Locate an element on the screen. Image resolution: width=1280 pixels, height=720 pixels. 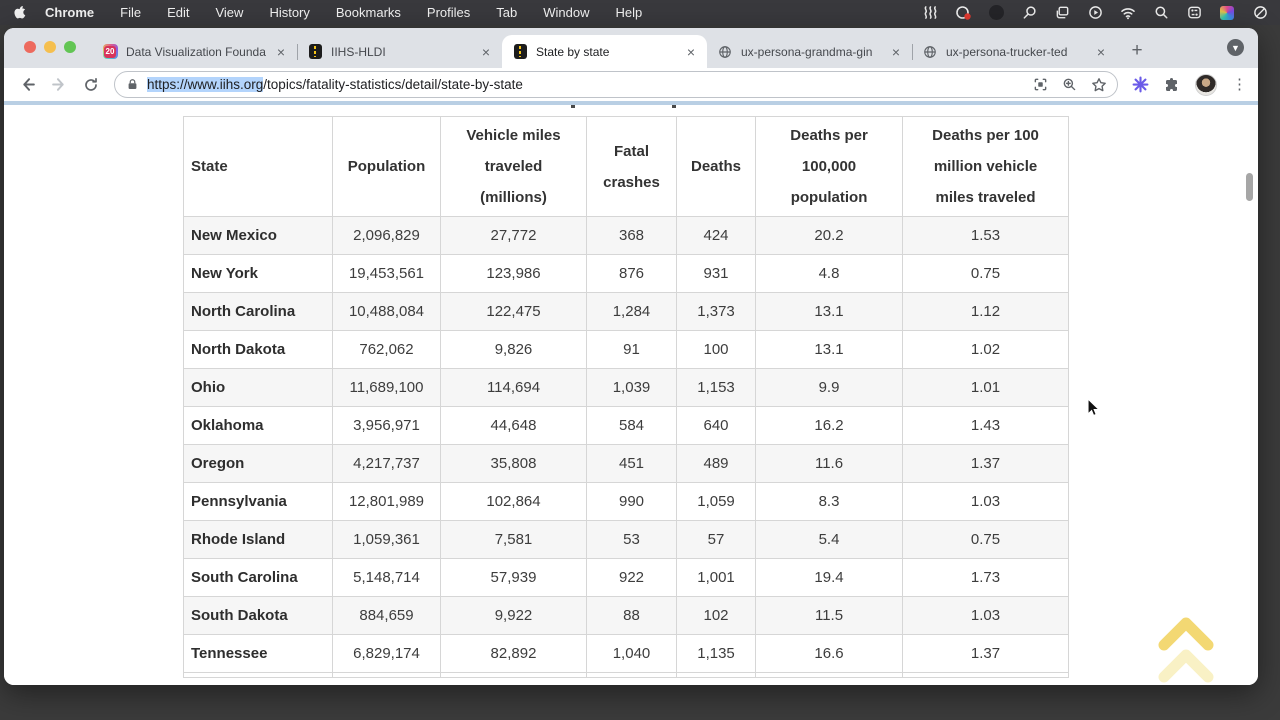
value-cell: 9,922 is located at coordinates (513, 615).